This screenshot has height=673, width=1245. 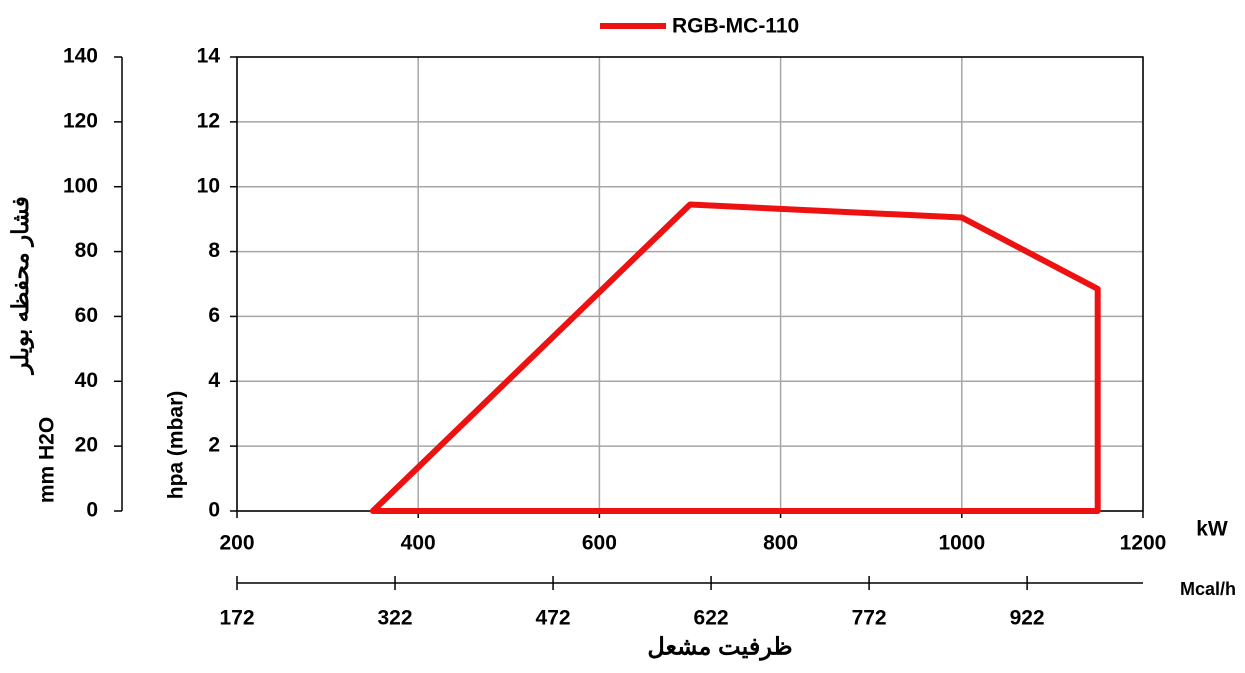 What do you see at coordinates (208, 185) in the screenshot?
I see `y-tick-label: 10` at bounding box center [208, 185].